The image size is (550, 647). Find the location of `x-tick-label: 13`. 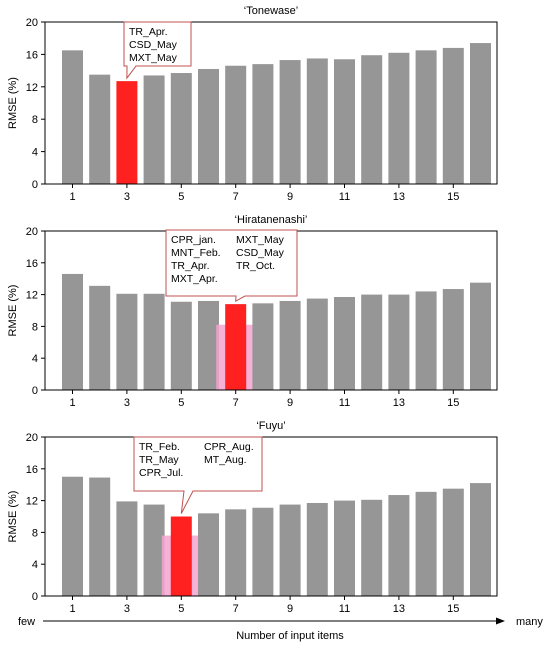

x-tick-label: 13 is located at coordinates (399, 197).